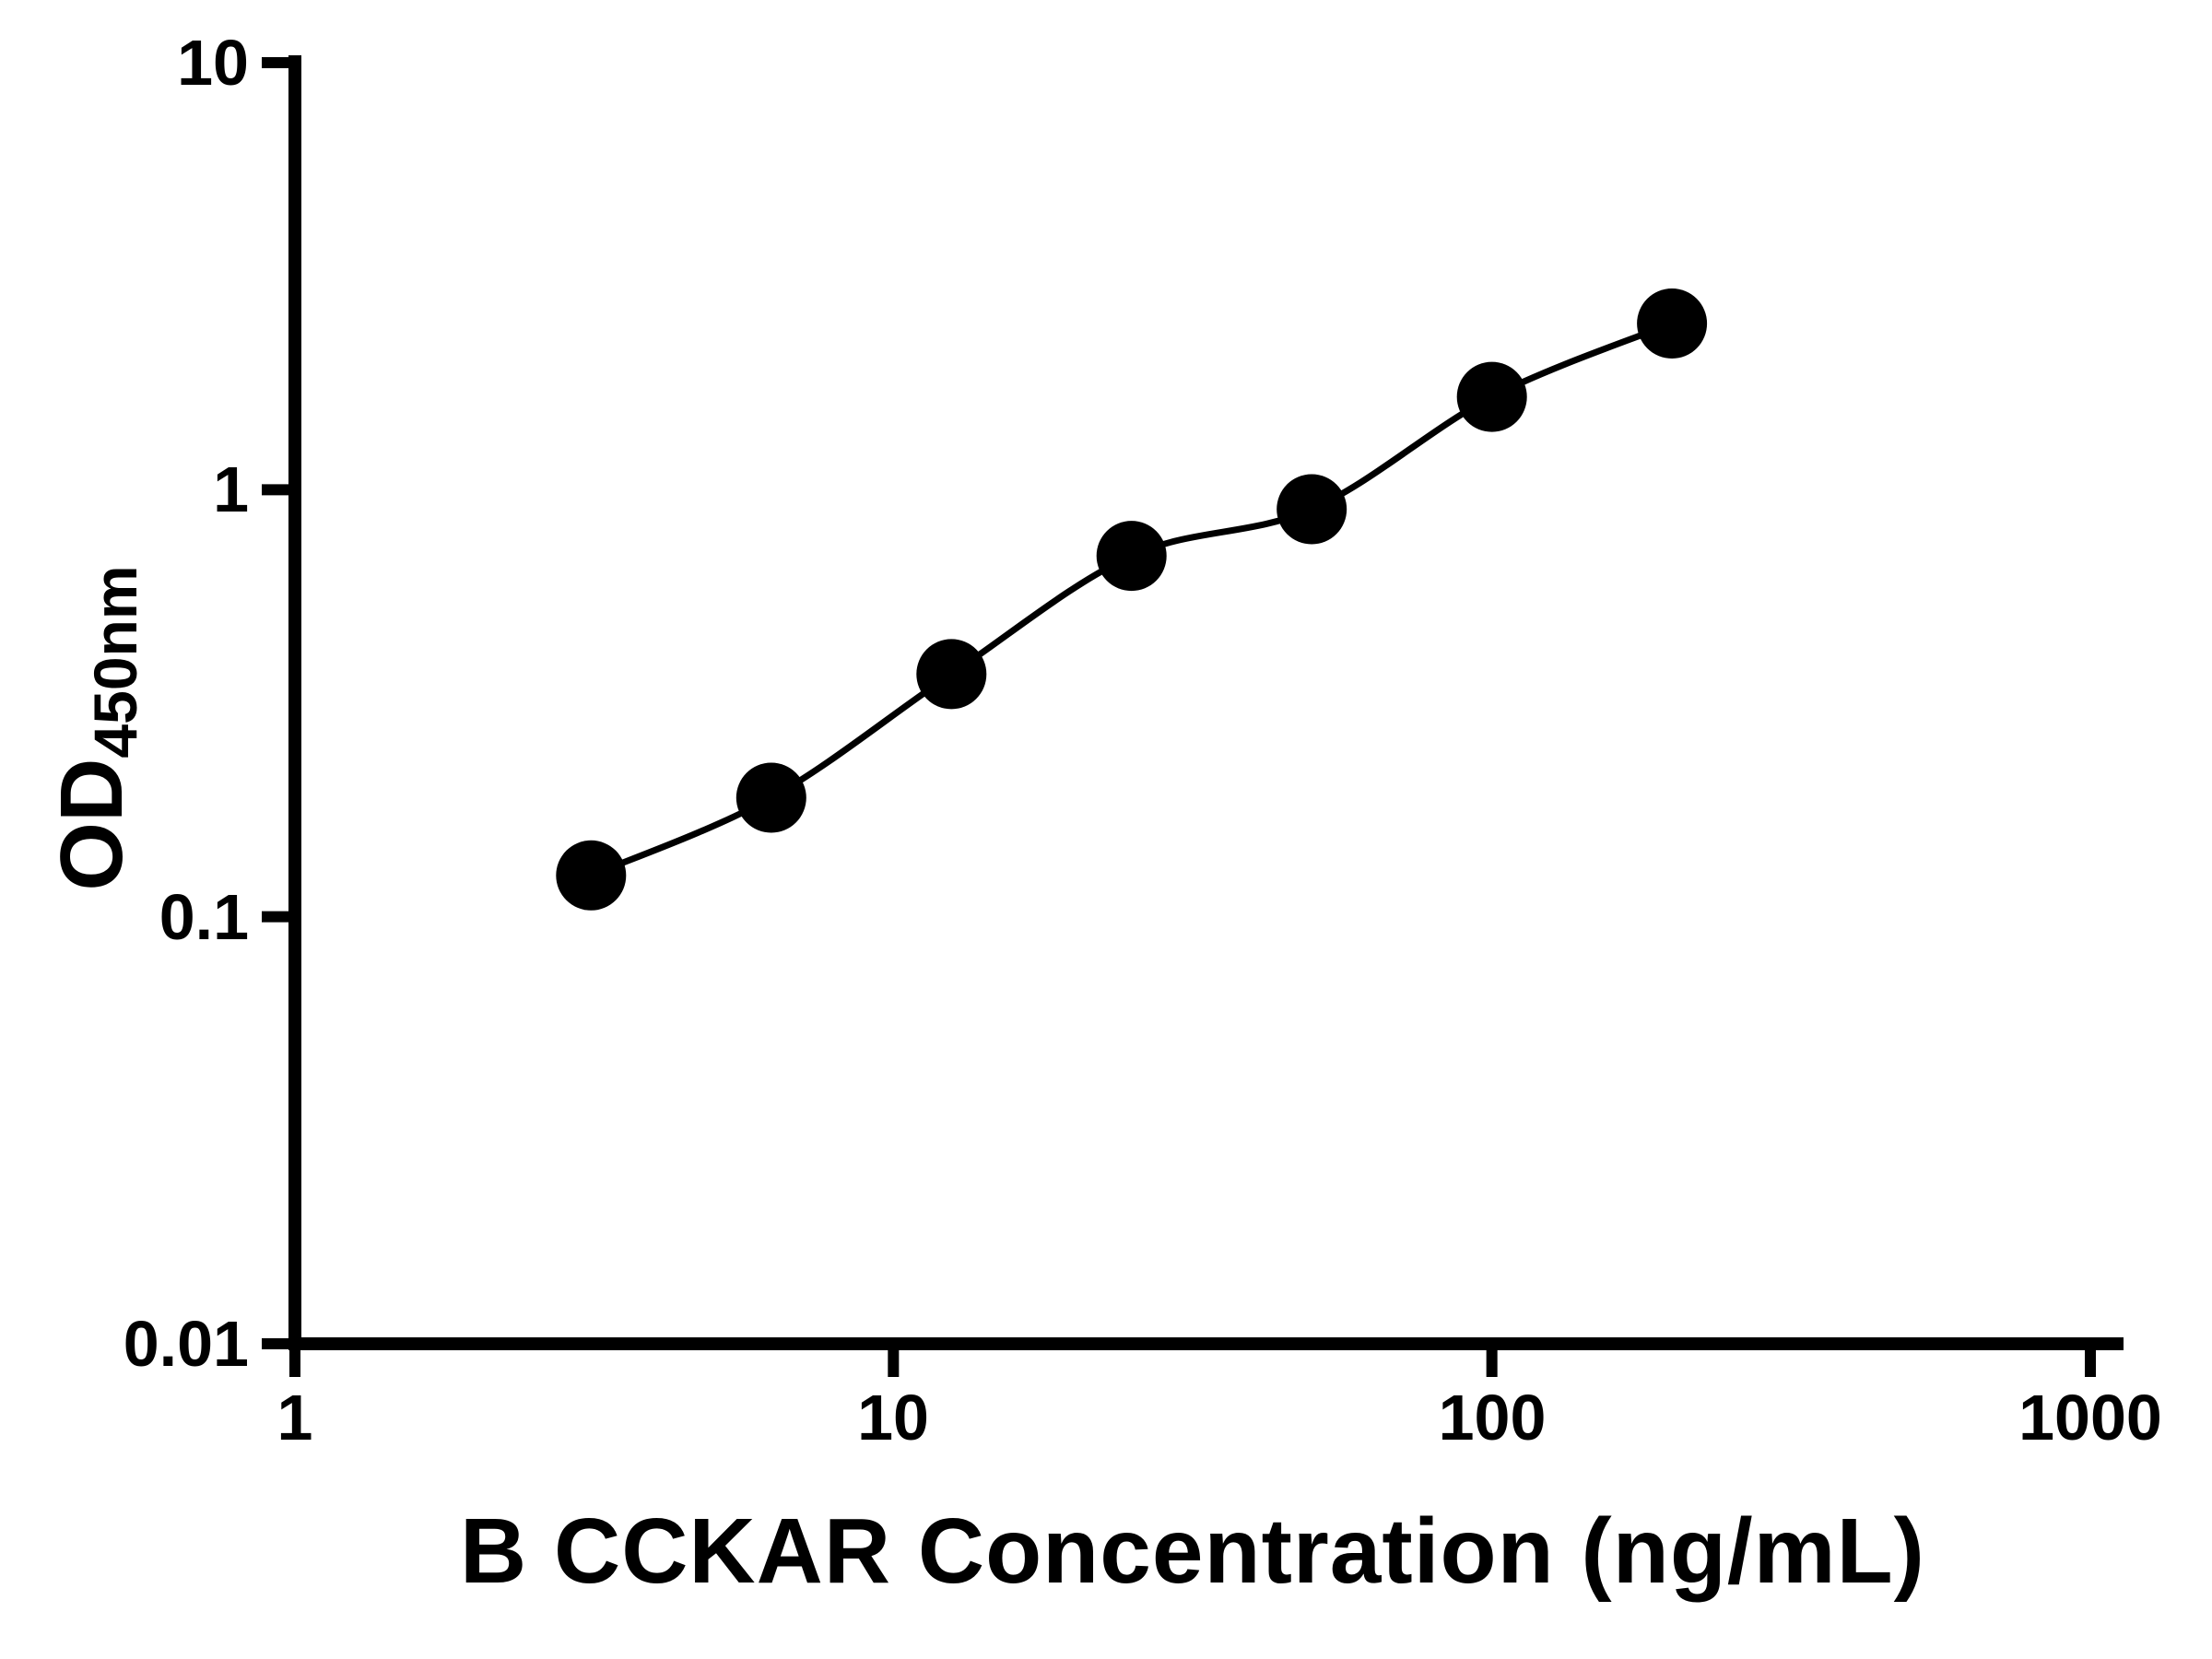 This screenshot has height=1659, width=2212. I want to click on x-tick-label-10: 10, so click(893, 1417).